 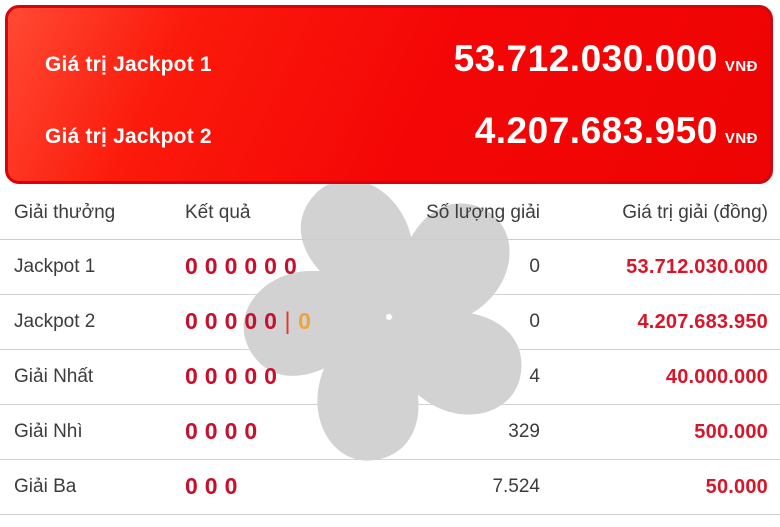 What do you see at coordinates (741, 66) in the screenshot?
I see `jackpot-1-currency: VNĐ` at bounding box center [741, 66].